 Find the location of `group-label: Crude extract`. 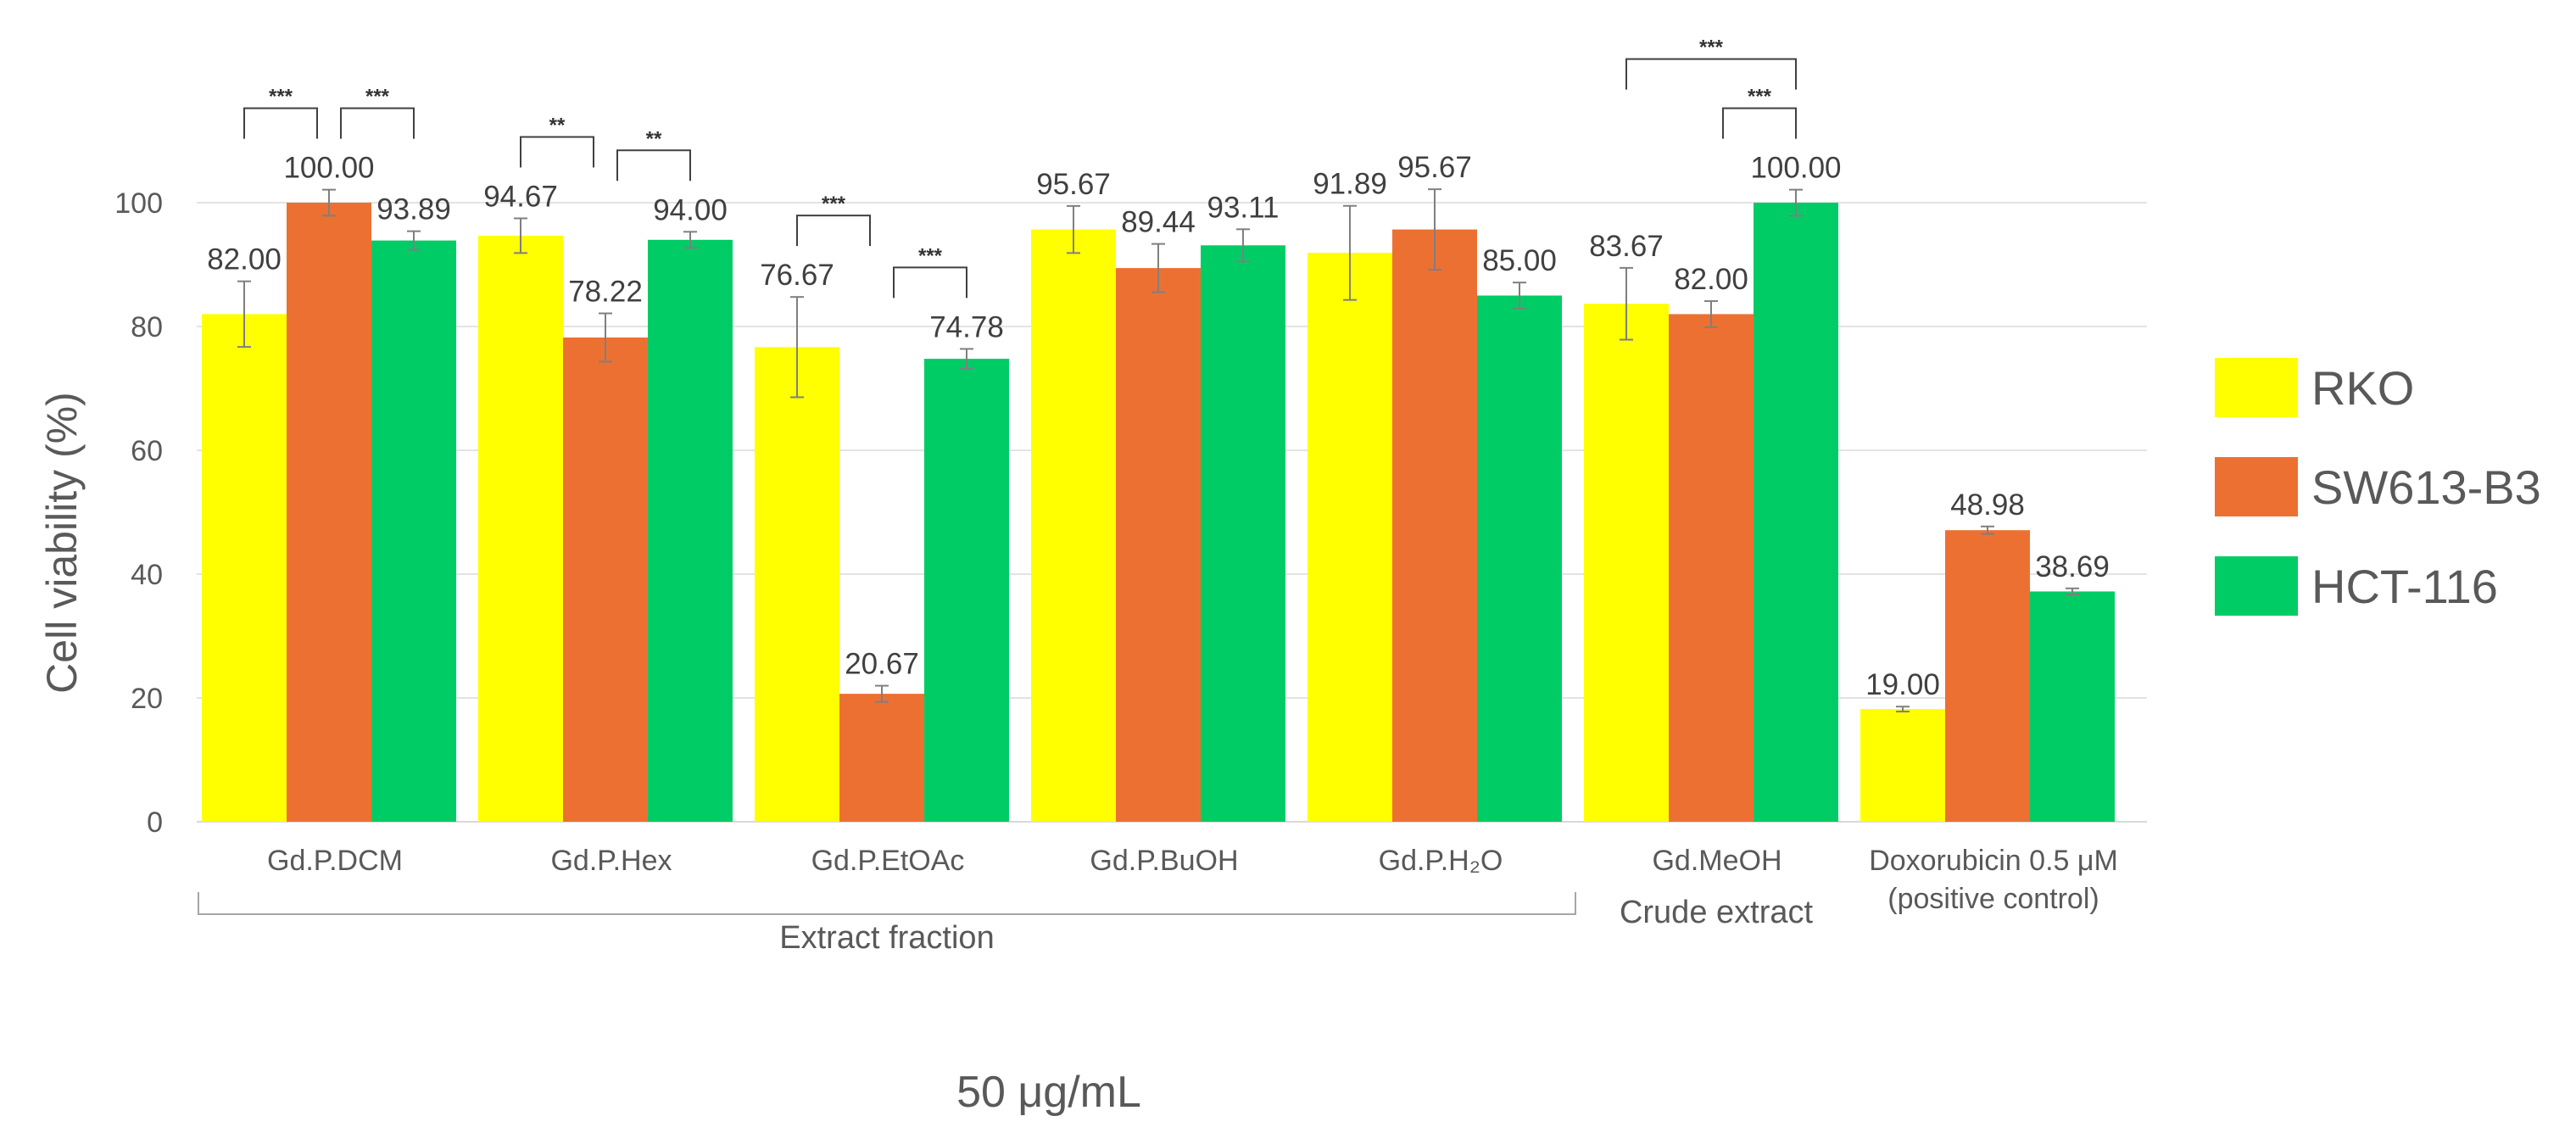

group-label: Crude extract is located at coordinates (1717, 912).